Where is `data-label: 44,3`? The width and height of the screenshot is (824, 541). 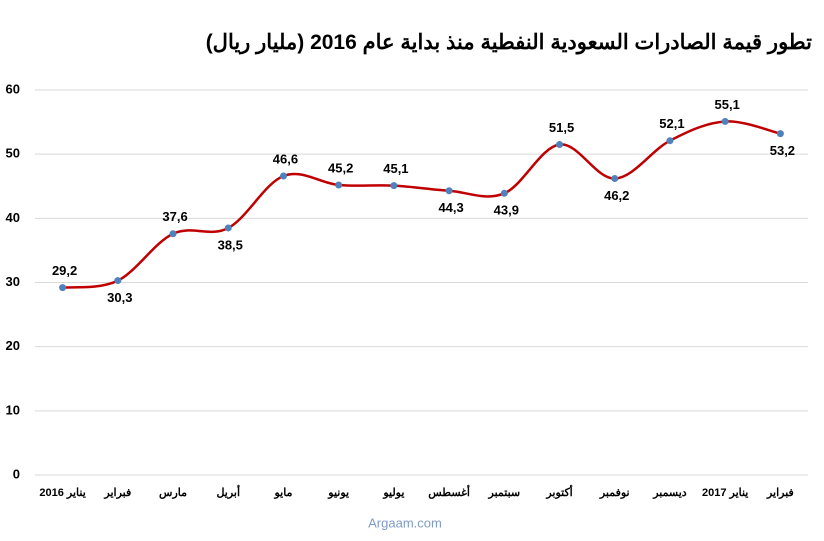 data-label: 44,3 is located at coordinates (450, 207).